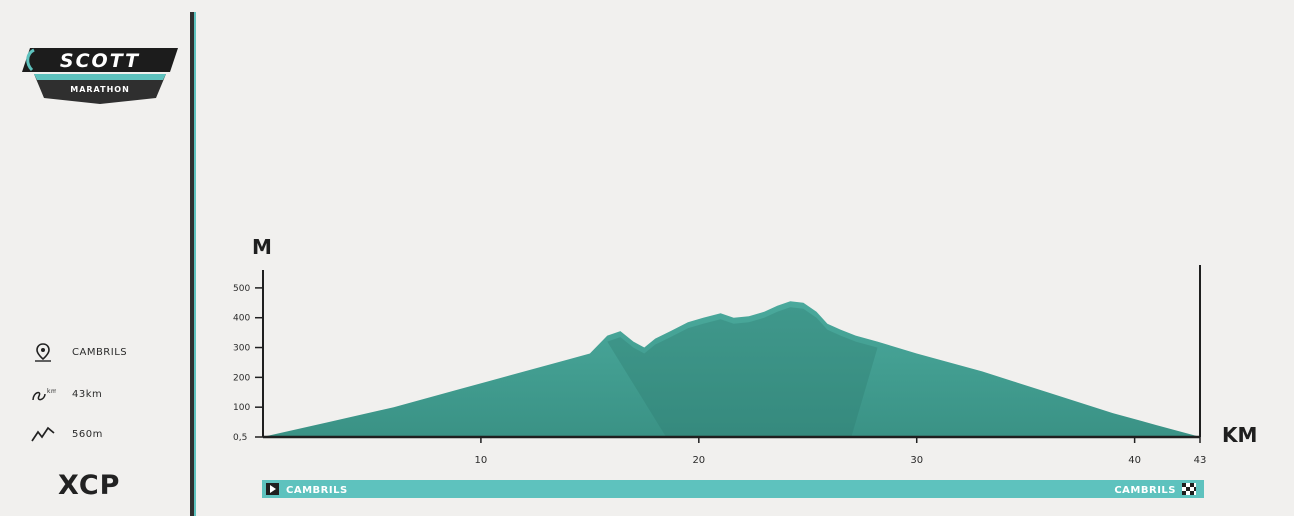 The image size is (1294, 516). Describe the element at coordinates (1200, 460) in the screenshot. I see `x-tick-label: 43` at that location.